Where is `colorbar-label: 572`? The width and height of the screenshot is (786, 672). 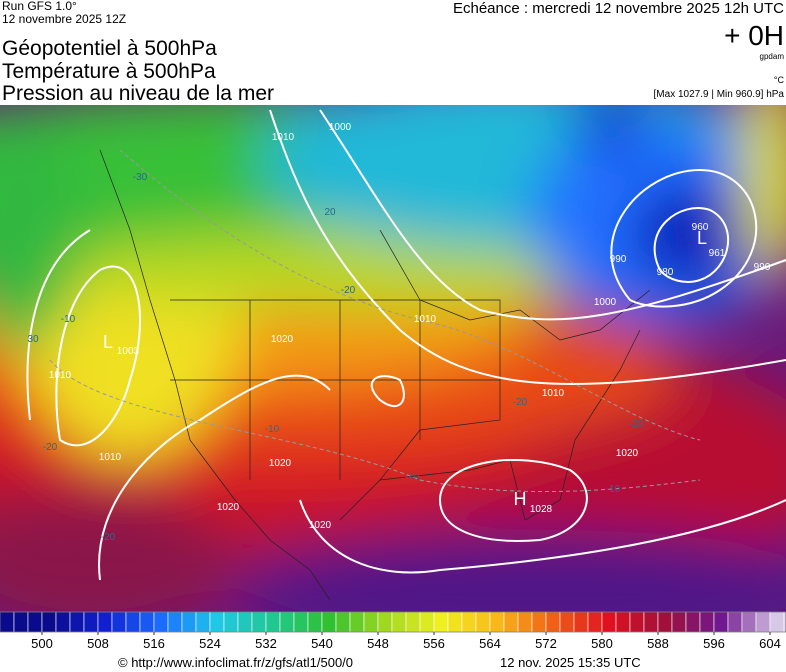
colorbar-label: 572 is located at coordinates (546, 643).